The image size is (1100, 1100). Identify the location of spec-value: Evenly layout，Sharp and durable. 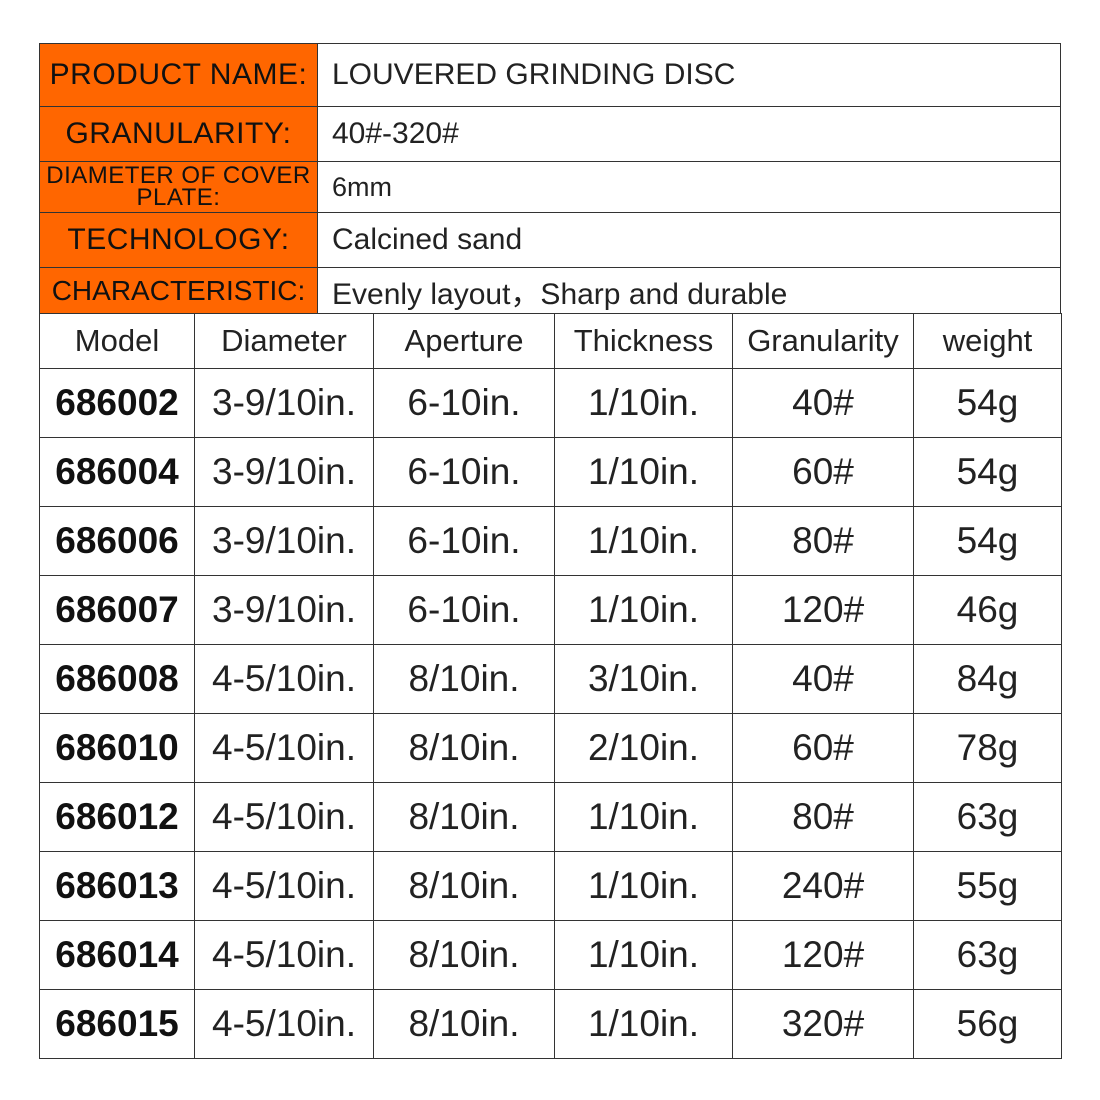
(689, 290).